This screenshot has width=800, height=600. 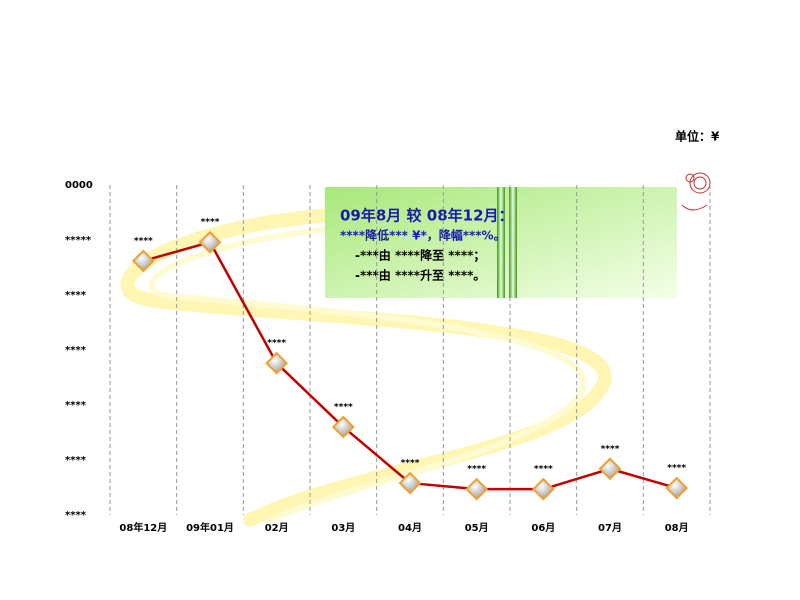 What do you see at coordinates (420, 275) in the screenshot?
I see `annotation-line: -***由 ****升至 ****。` at bounding box center [420, 275].